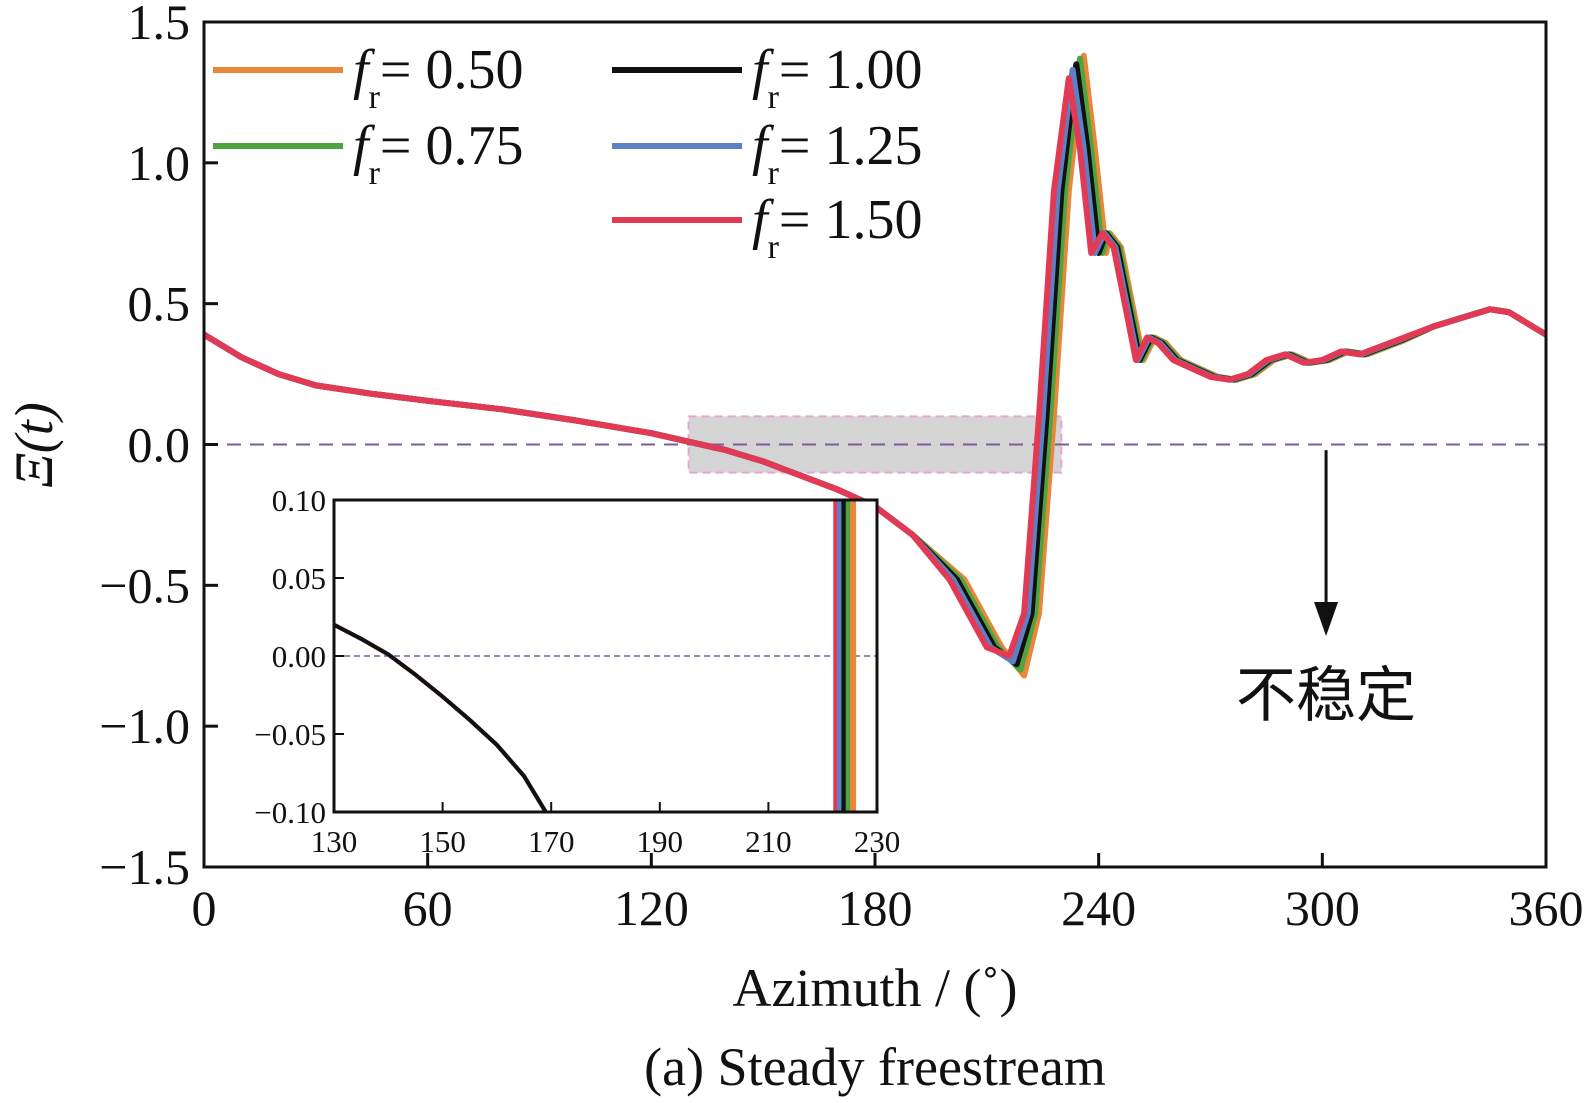 The height and width of the screenshot is (1103, 1592). What do you see at coordinates (595, 656) in the screenshot?
I see `inset-series-group` at bounding box center [595, 656].